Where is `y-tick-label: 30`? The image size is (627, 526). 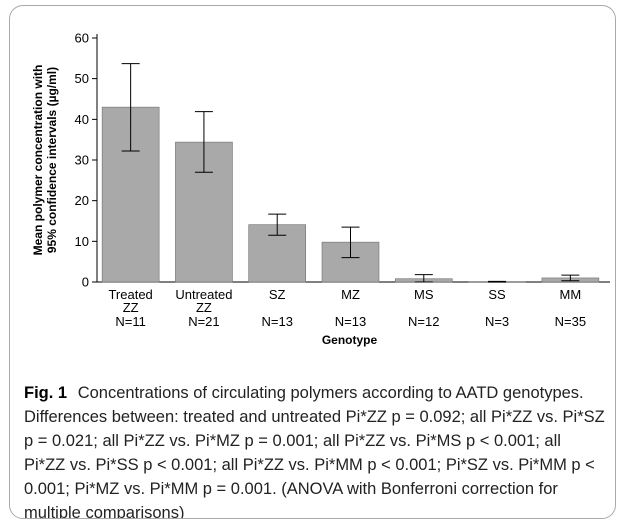
y-tick-label: 30 is located at coordinates (82, 160).